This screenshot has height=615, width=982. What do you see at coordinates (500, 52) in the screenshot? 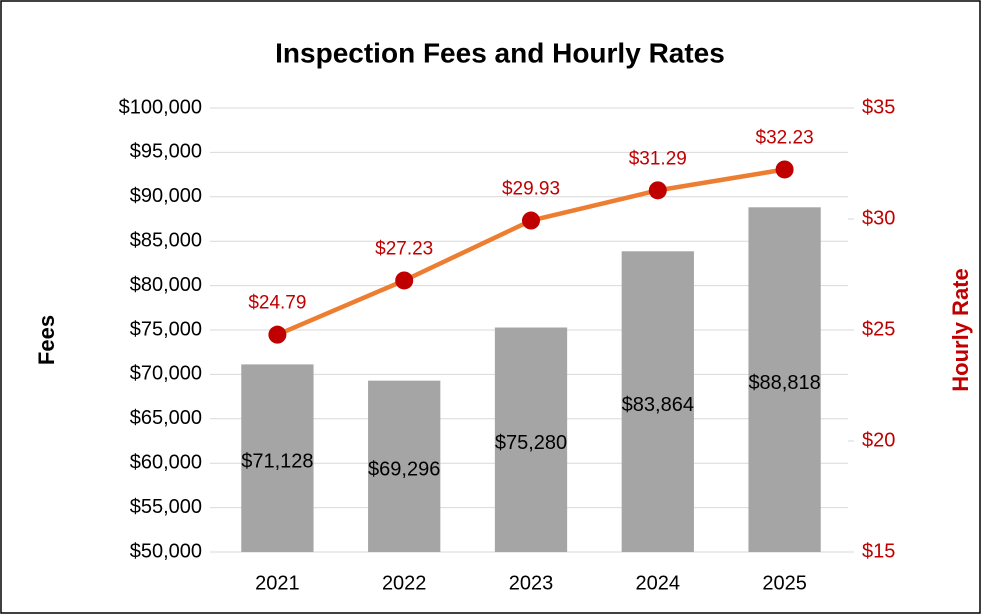
I see `chart-title: Inspection Fees and Hourly Rates` at bounding box center [500, 52].